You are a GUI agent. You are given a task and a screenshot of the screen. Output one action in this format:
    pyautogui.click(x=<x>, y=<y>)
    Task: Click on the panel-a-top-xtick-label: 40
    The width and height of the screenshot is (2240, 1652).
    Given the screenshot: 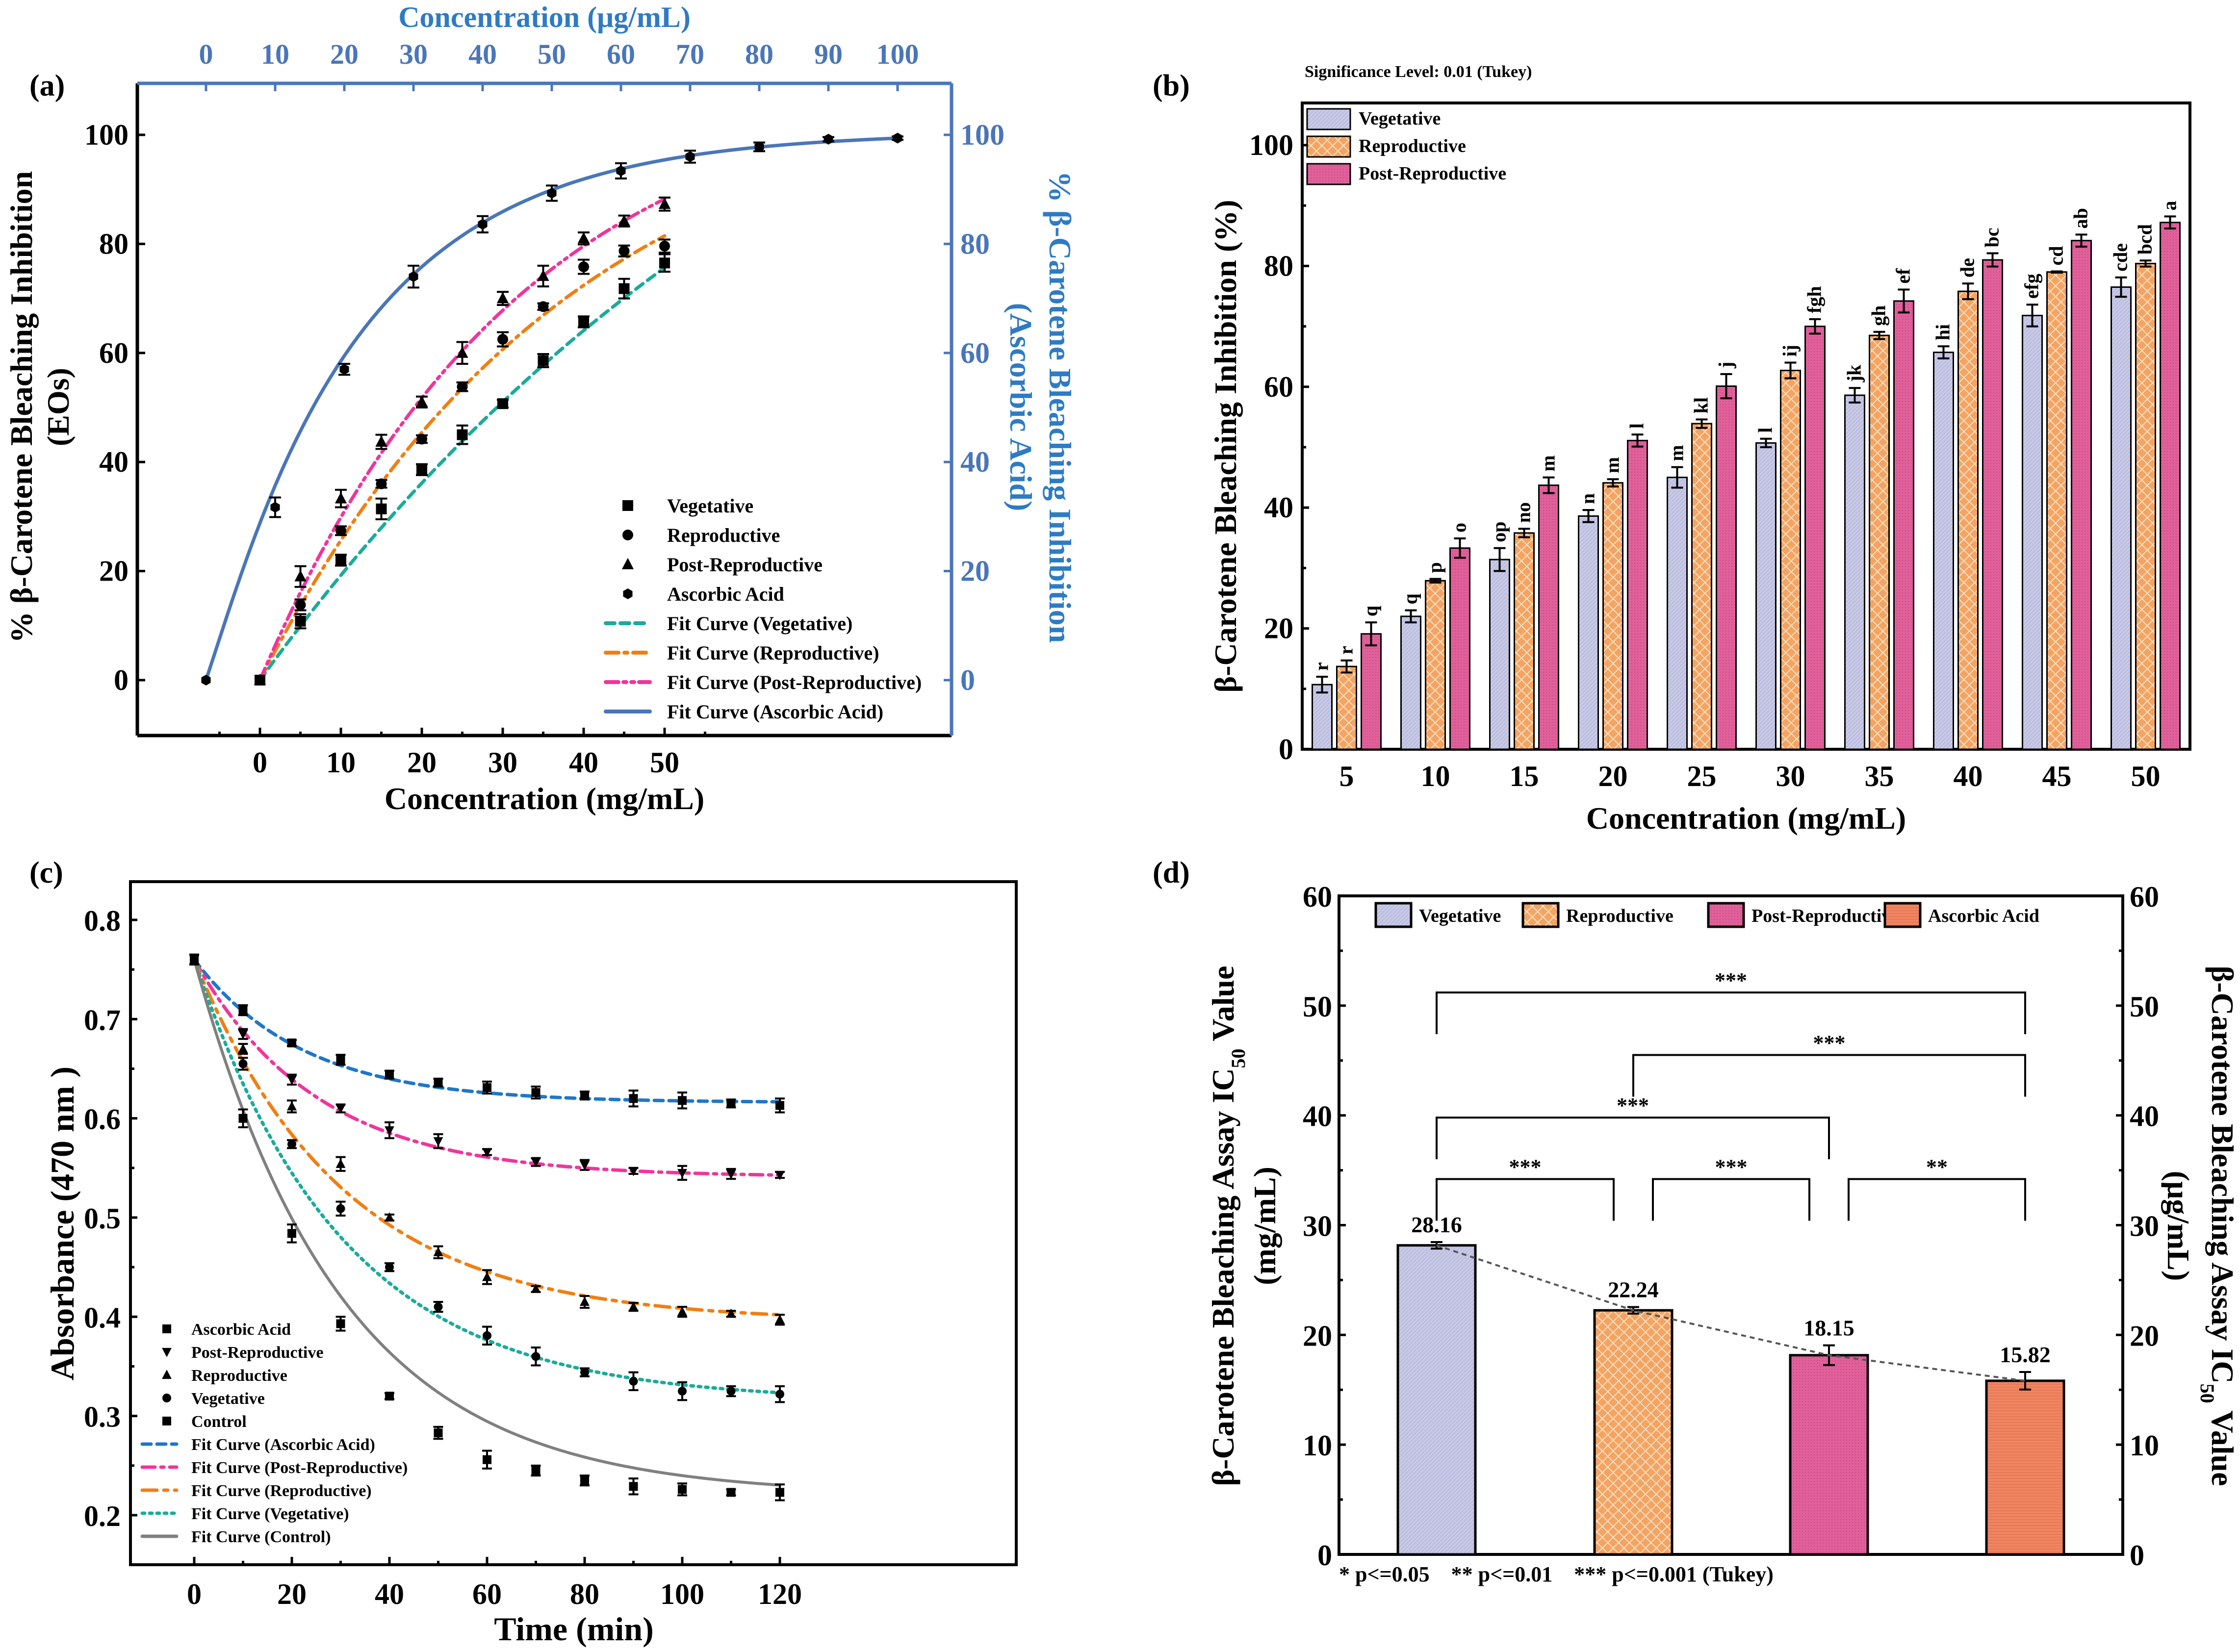 What is the action you would take?
    pyautogui.click(x=482, y=54)
    